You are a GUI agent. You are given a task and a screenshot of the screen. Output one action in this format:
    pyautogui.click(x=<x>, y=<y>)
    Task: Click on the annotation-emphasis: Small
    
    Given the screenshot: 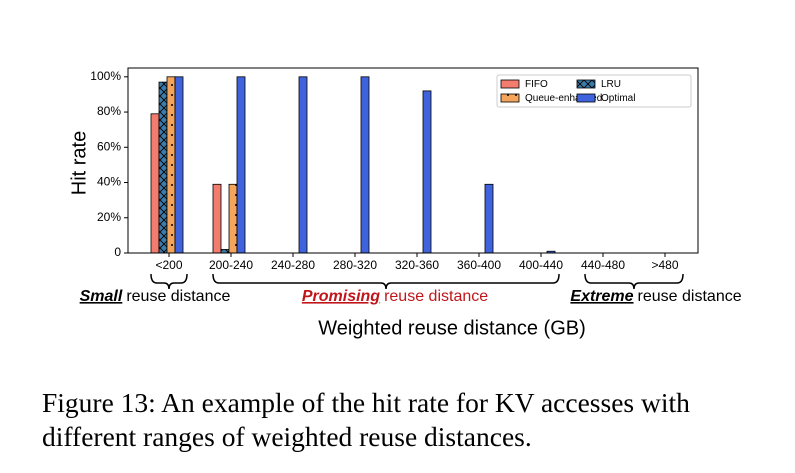 What is the action you would take?
    pyautogui.click(x=101, y=296)
    